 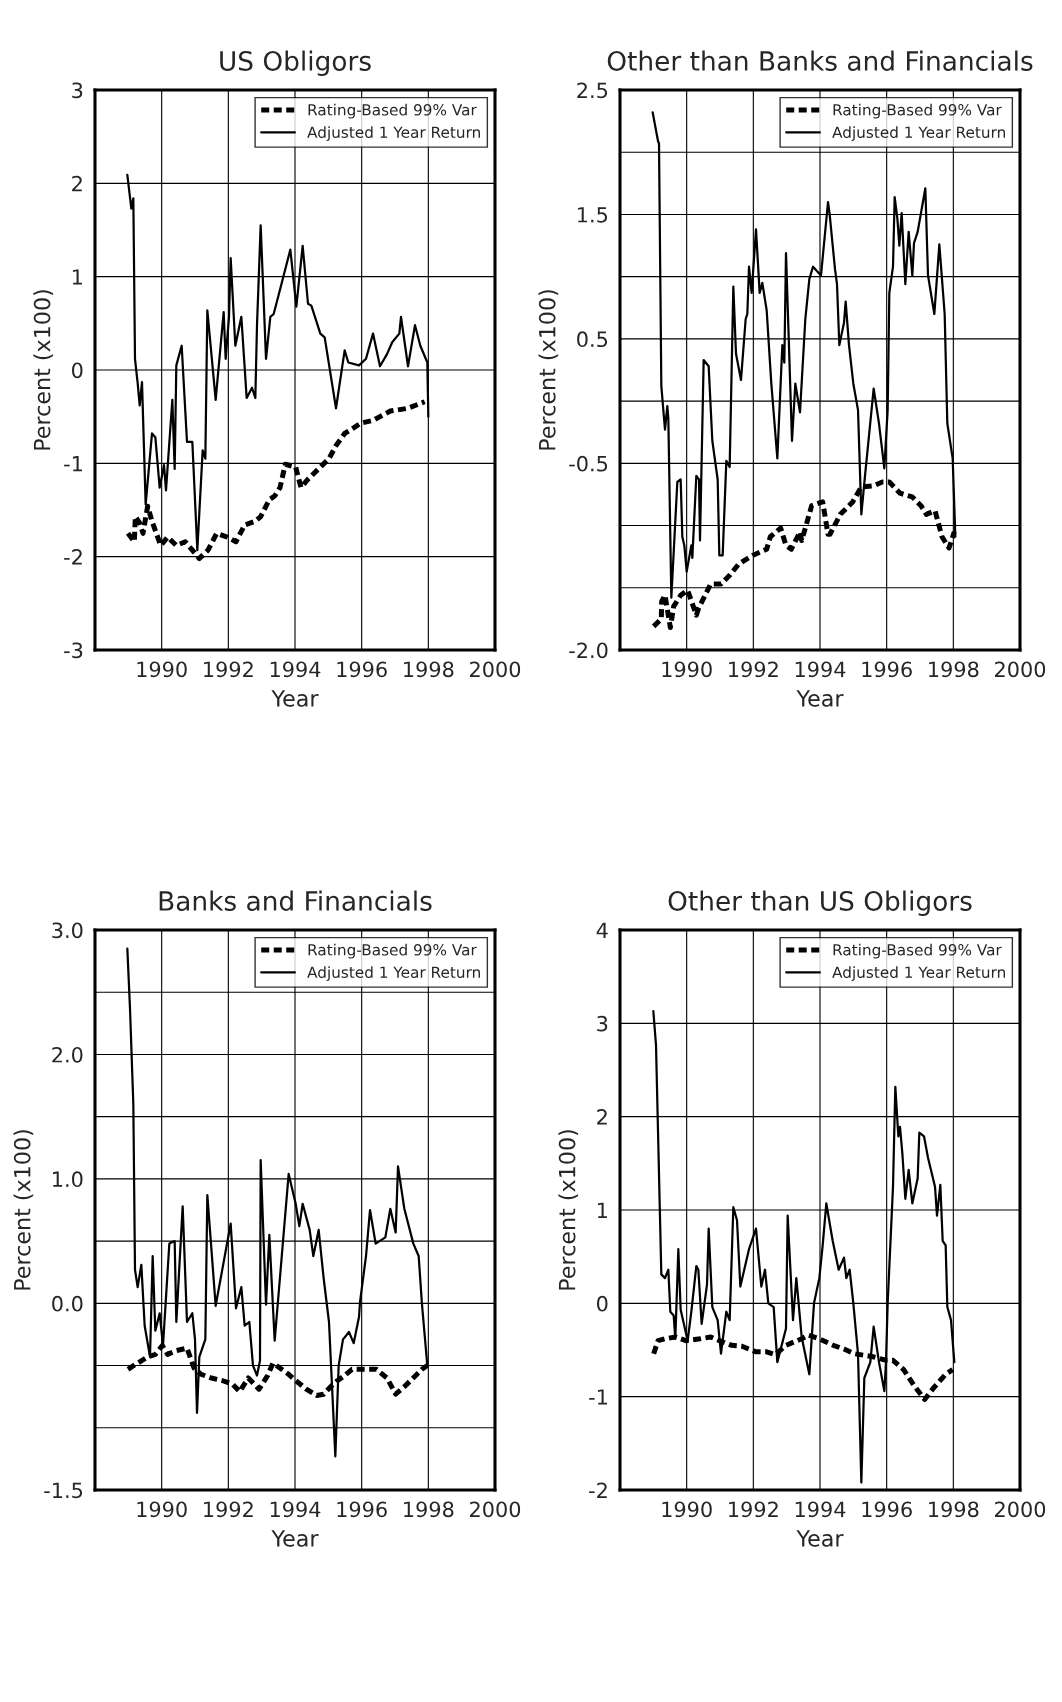 I want to click on y-tick-label: -3, so click(x=73, y=650).